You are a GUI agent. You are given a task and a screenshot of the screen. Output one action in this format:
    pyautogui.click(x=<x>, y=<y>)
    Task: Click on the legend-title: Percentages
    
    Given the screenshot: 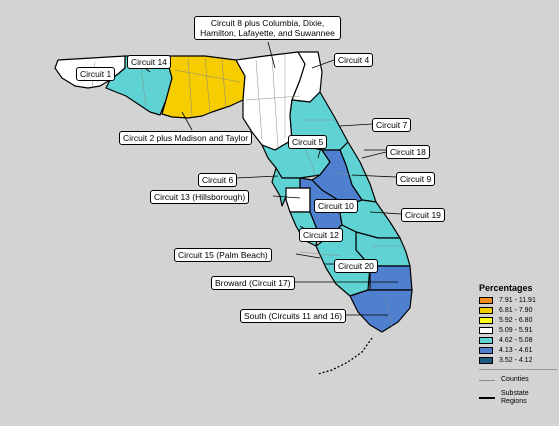 What is the action you would take?
    pyautogui.click(x=506, y=288)
    